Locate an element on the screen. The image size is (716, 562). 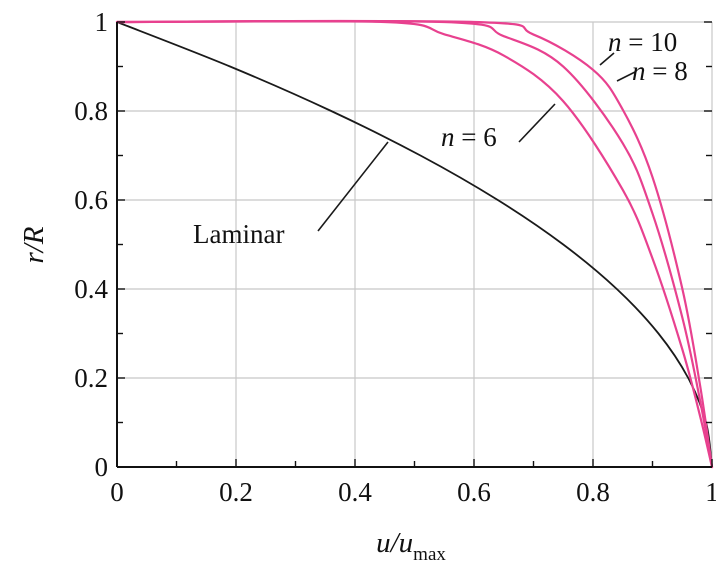
x-tick-label: 0.8 is located at coordinates (593, 492).